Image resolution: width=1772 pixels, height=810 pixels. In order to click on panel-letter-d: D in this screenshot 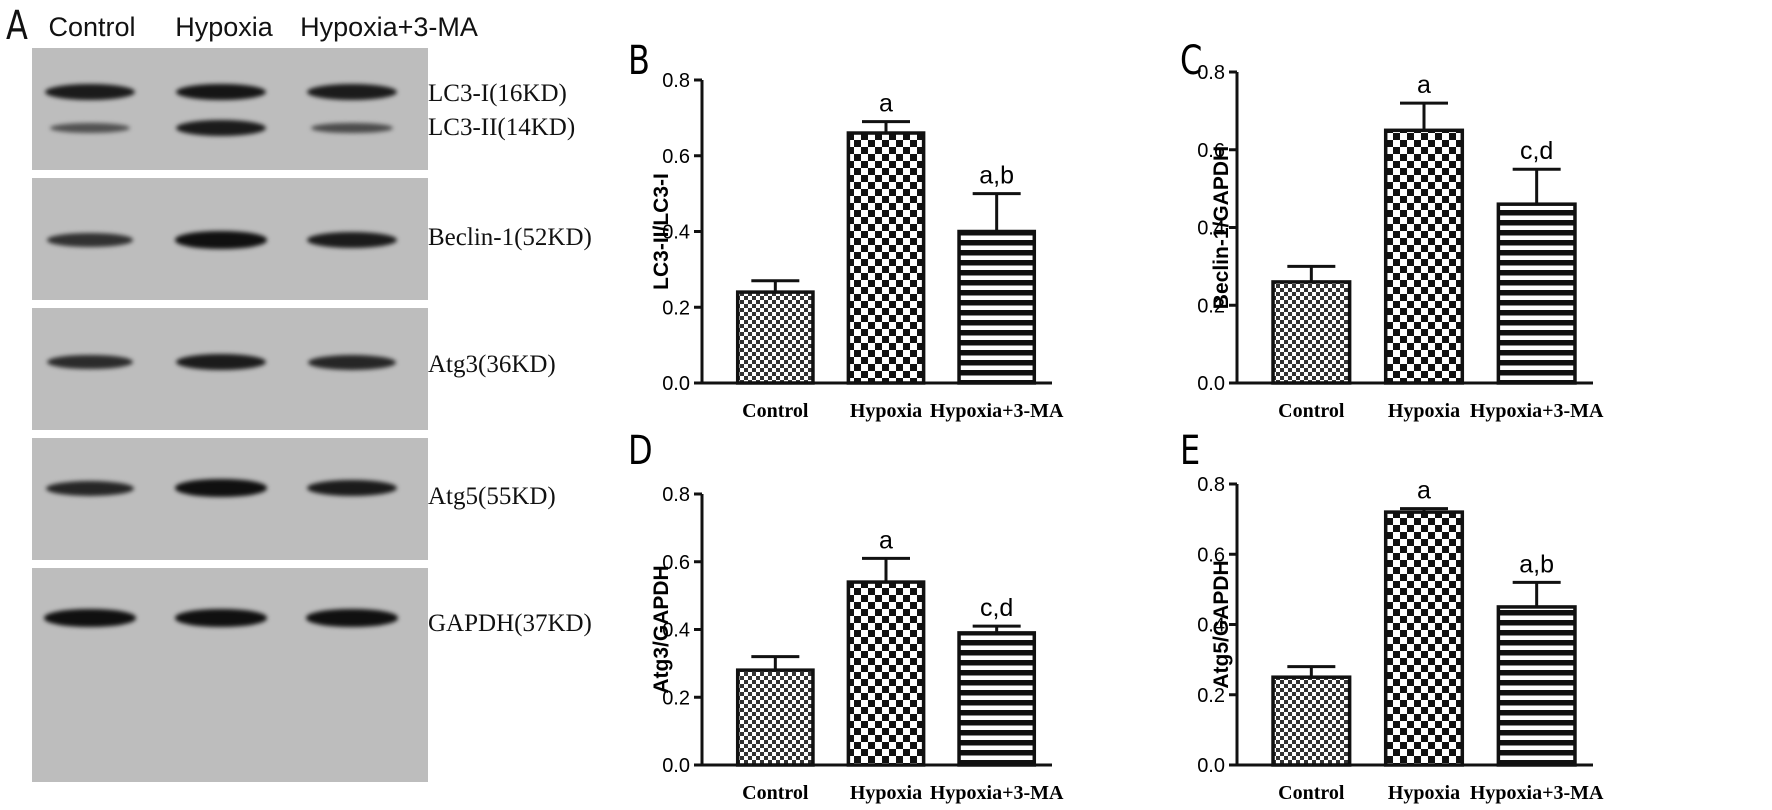, I will do `click(640, 449)`.